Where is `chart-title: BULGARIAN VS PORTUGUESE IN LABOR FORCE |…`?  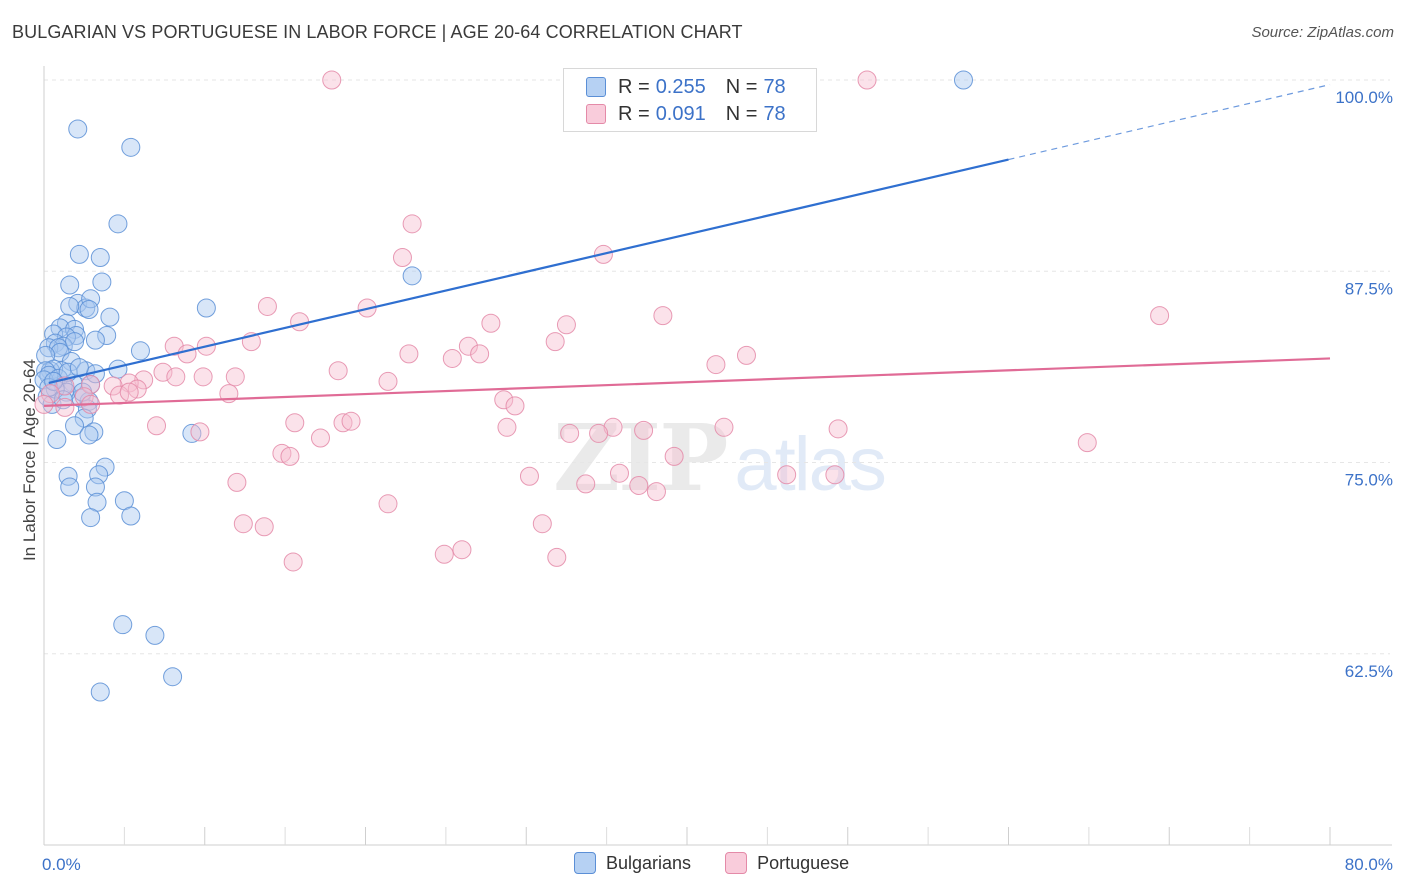
chart-title: BULGARIAN VS PORTUGUESE IN LABOR FORCE |… is located at coordinates (377, 32).